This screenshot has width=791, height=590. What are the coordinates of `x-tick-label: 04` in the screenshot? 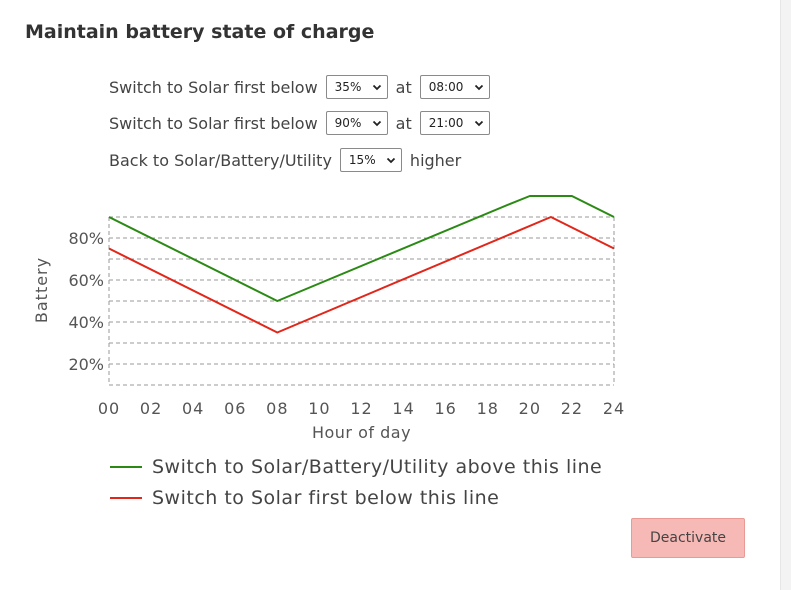 It's located at (193, 408).